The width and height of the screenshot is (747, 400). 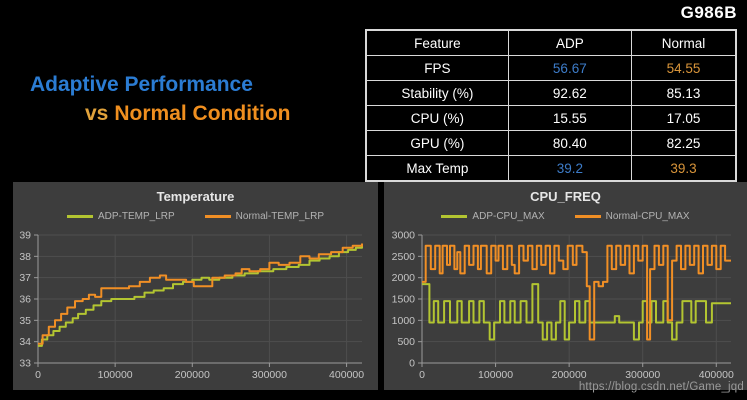 I want to click on title-vs: vs, so click(x=97, y=114).